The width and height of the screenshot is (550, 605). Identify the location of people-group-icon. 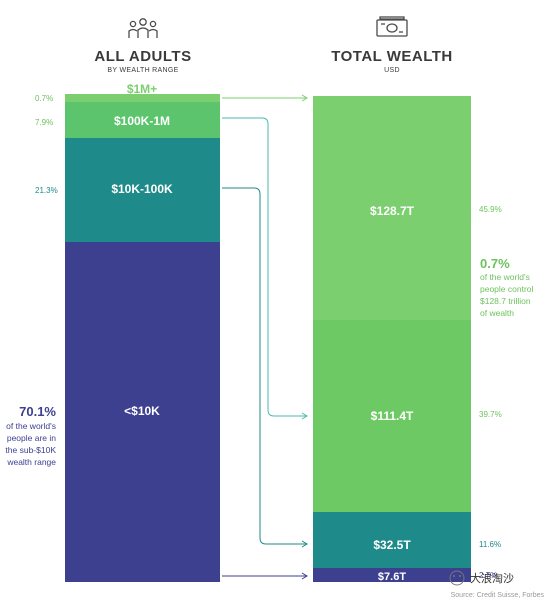
(143, 28).